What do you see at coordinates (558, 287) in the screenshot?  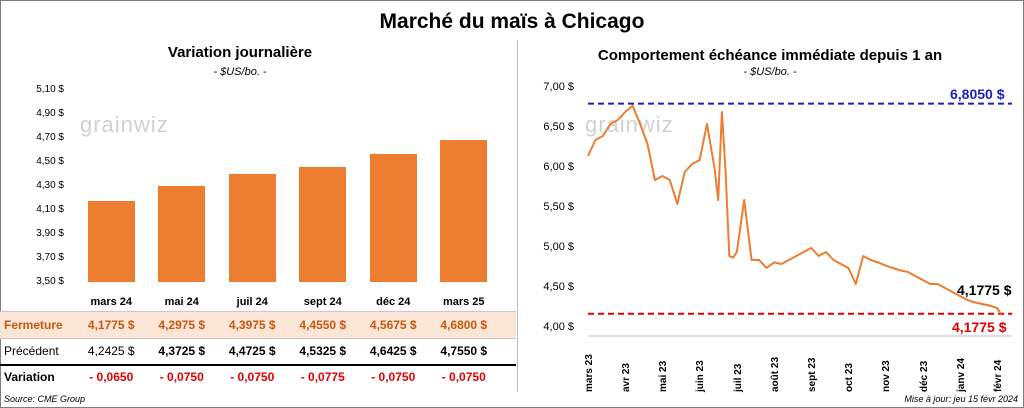 I see `right-y-tick: 4,50 $` at bounding box center [558, 287].